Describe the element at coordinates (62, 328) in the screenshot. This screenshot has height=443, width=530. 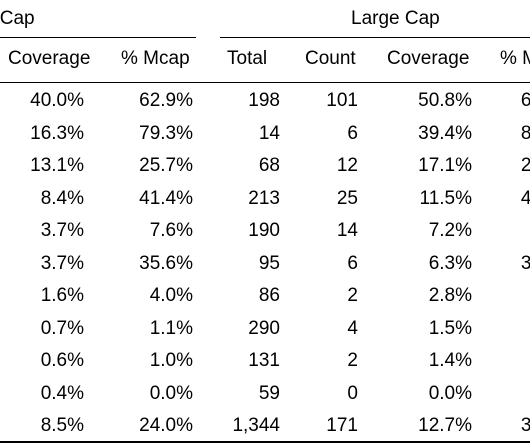
I see `cell-small-coverage: 0.7%` at that location.